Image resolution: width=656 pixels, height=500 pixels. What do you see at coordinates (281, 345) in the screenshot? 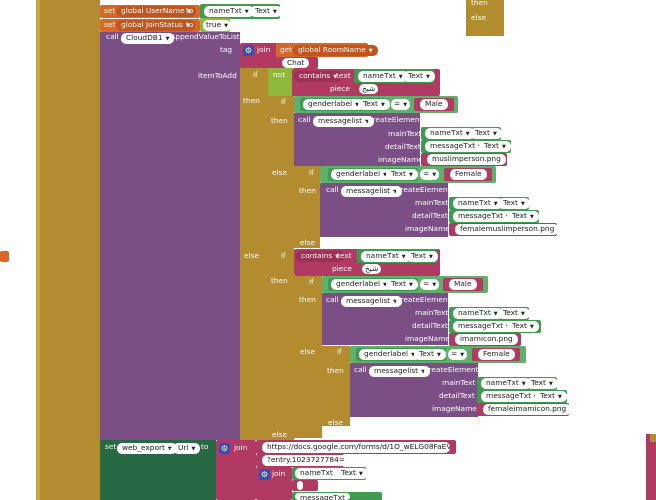
I see `if-contains-block` at bounding box center [281, 345].